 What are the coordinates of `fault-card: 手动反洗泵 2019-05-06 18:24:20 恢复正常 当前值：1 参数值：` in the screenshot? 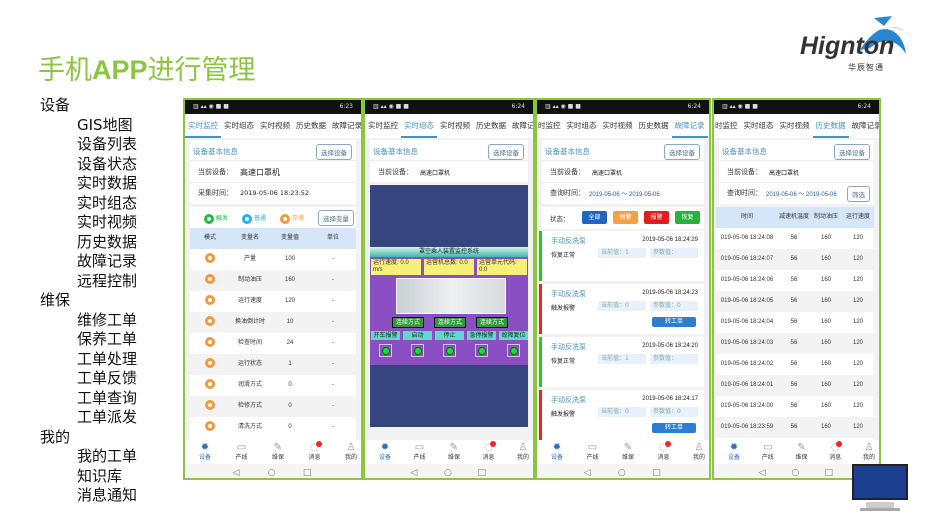 It's located at (621, 362).